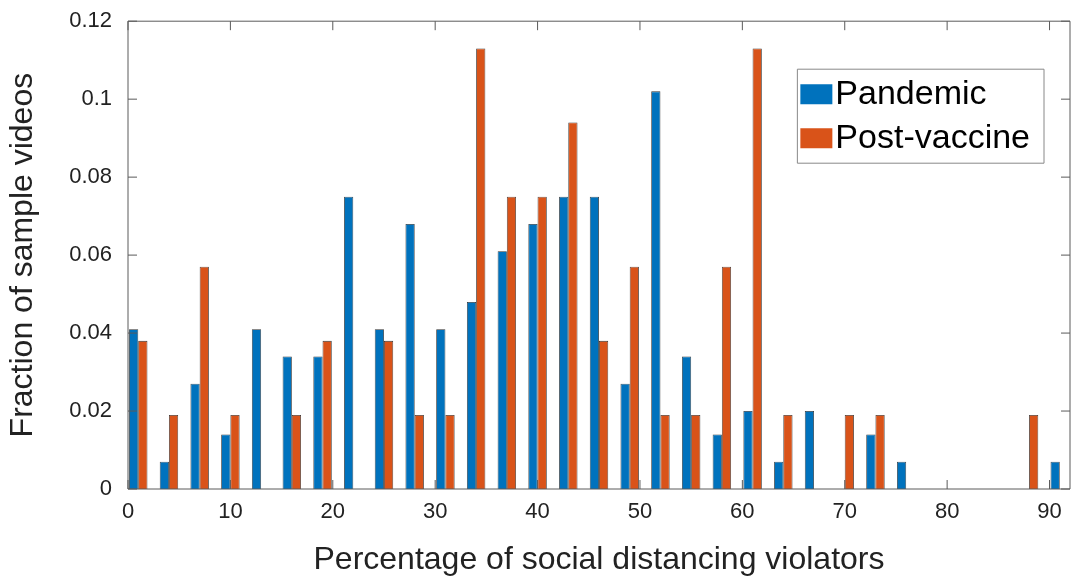  Describe the element at coordinates (96, 98) in the screenshot. I see `y-tick-label: 0.1` at that location.